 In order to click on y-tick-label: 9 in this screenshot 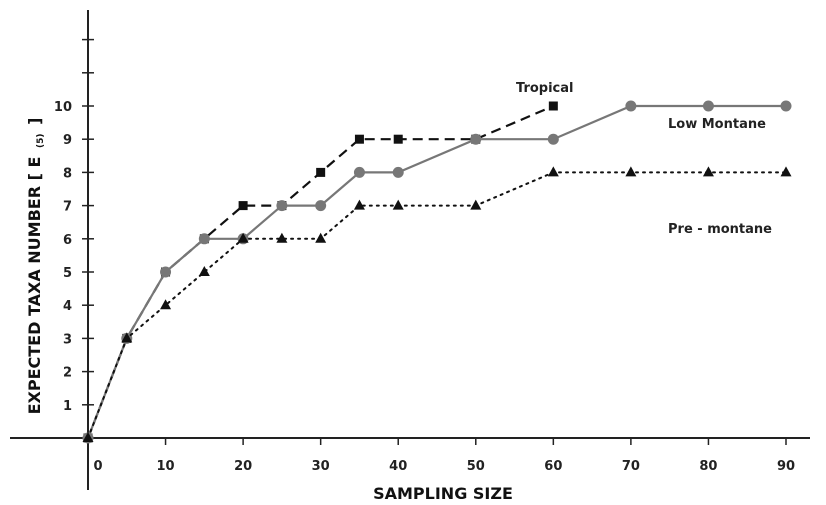, I will do `click(67, 140)`.